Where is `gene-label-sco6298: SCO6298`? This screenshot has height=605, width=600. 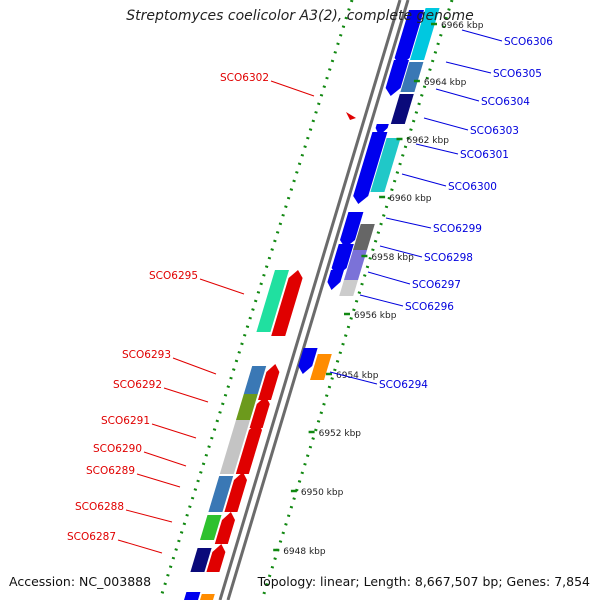
gene-label-sco6298: SCO6298 is located at coordinates (448, 258).